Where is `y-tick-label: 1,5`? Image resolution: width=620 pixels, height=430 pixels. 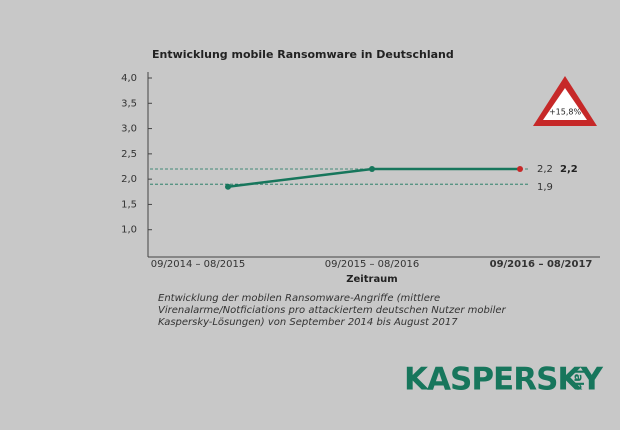
y-tick-label: 1,5 is located at coordinates (129, 204).